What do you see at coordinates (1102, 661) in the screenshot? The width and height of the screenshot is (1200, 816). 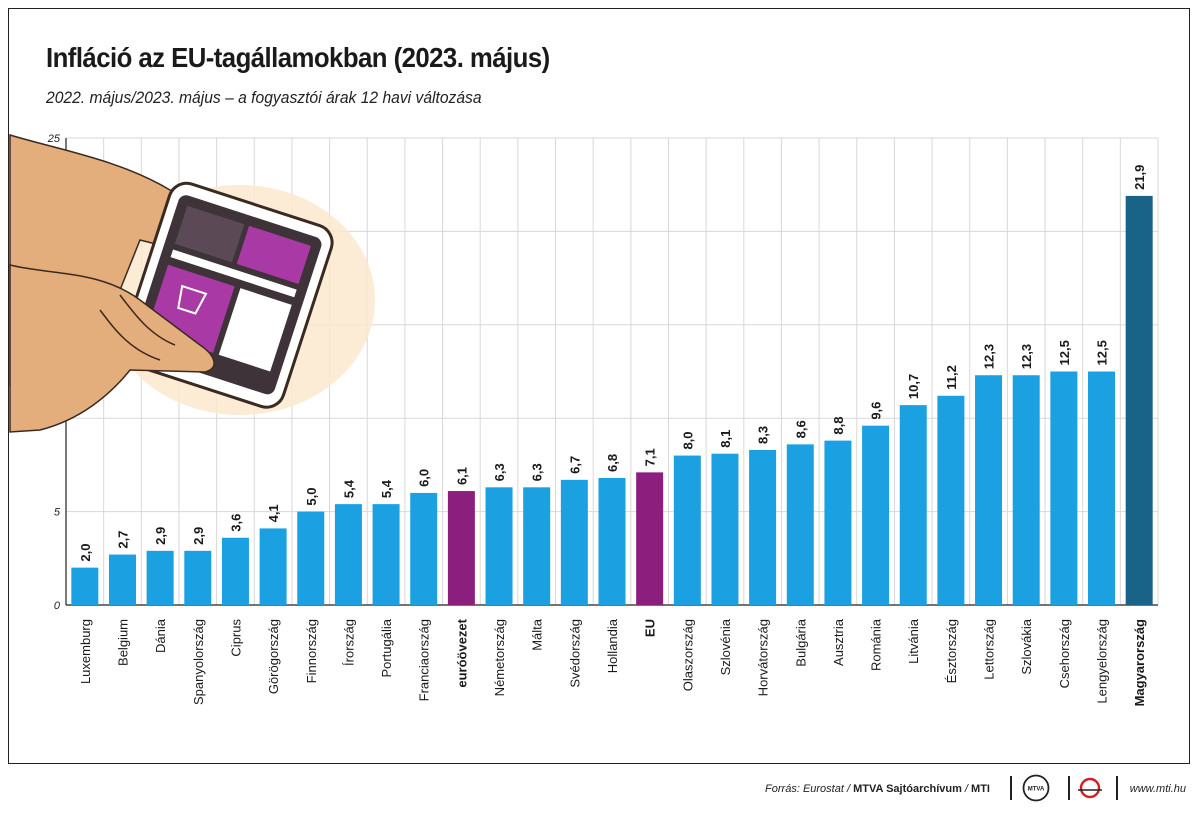 I see `category-label: Lengyelország` at bounding box center [1102, 661].